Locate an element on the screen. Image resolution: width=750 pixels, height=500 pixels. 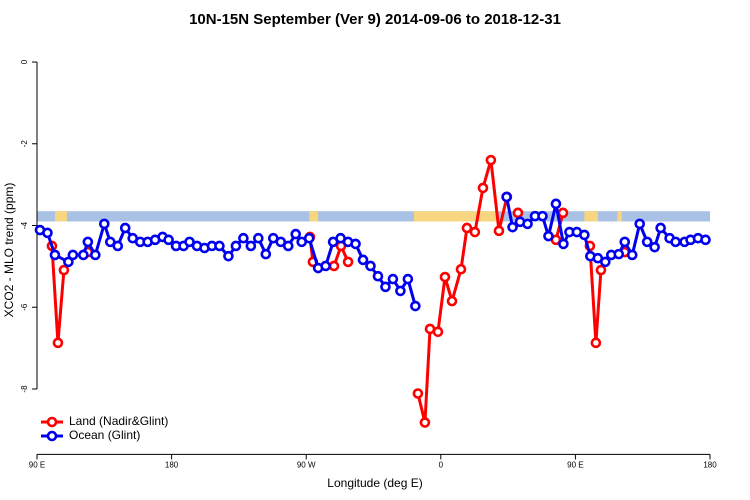
y-axis-label: XCO2 - MLO trend (ppm) is located at coordinates (9, 250).